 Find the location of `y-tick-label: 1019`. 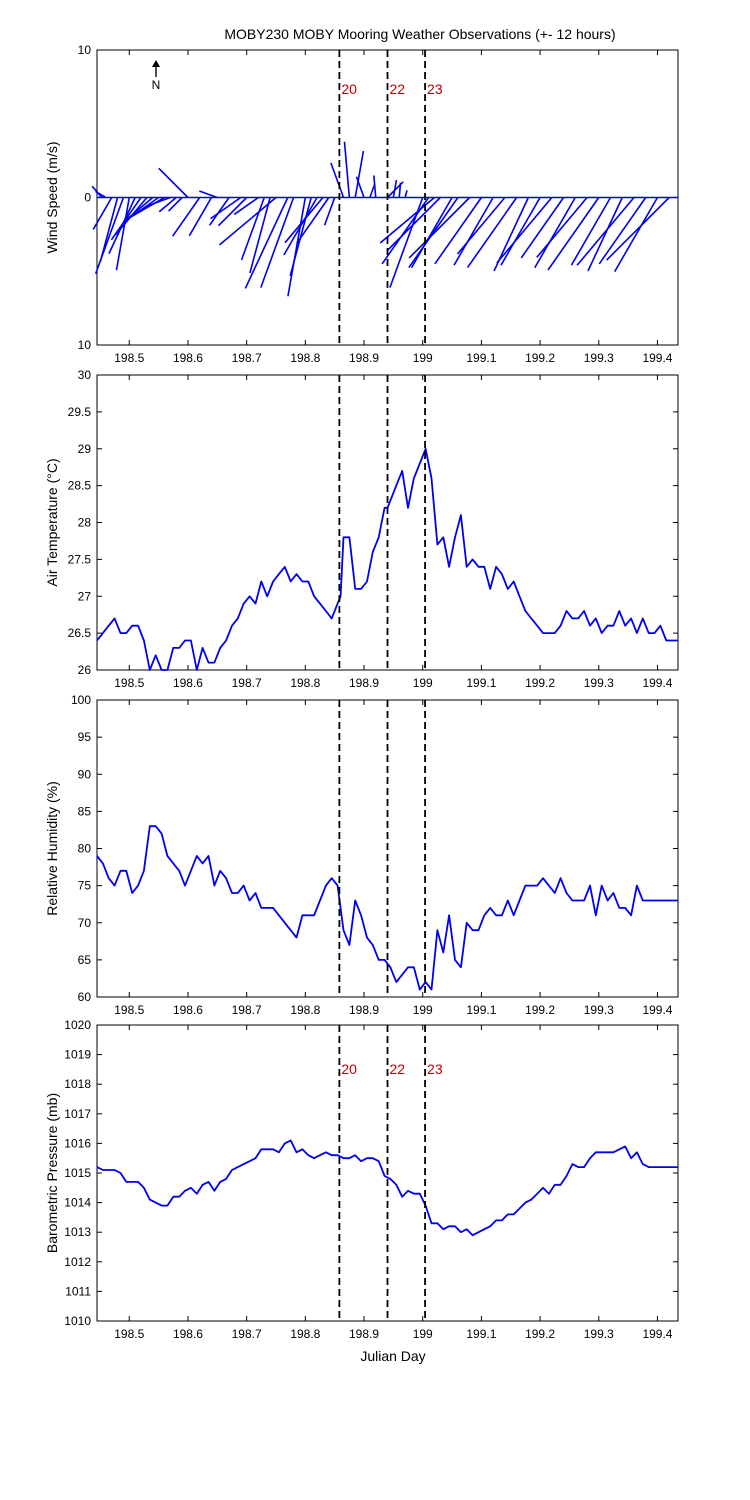

y-tick-label: 1019 is located at coordinates (77, 1055).